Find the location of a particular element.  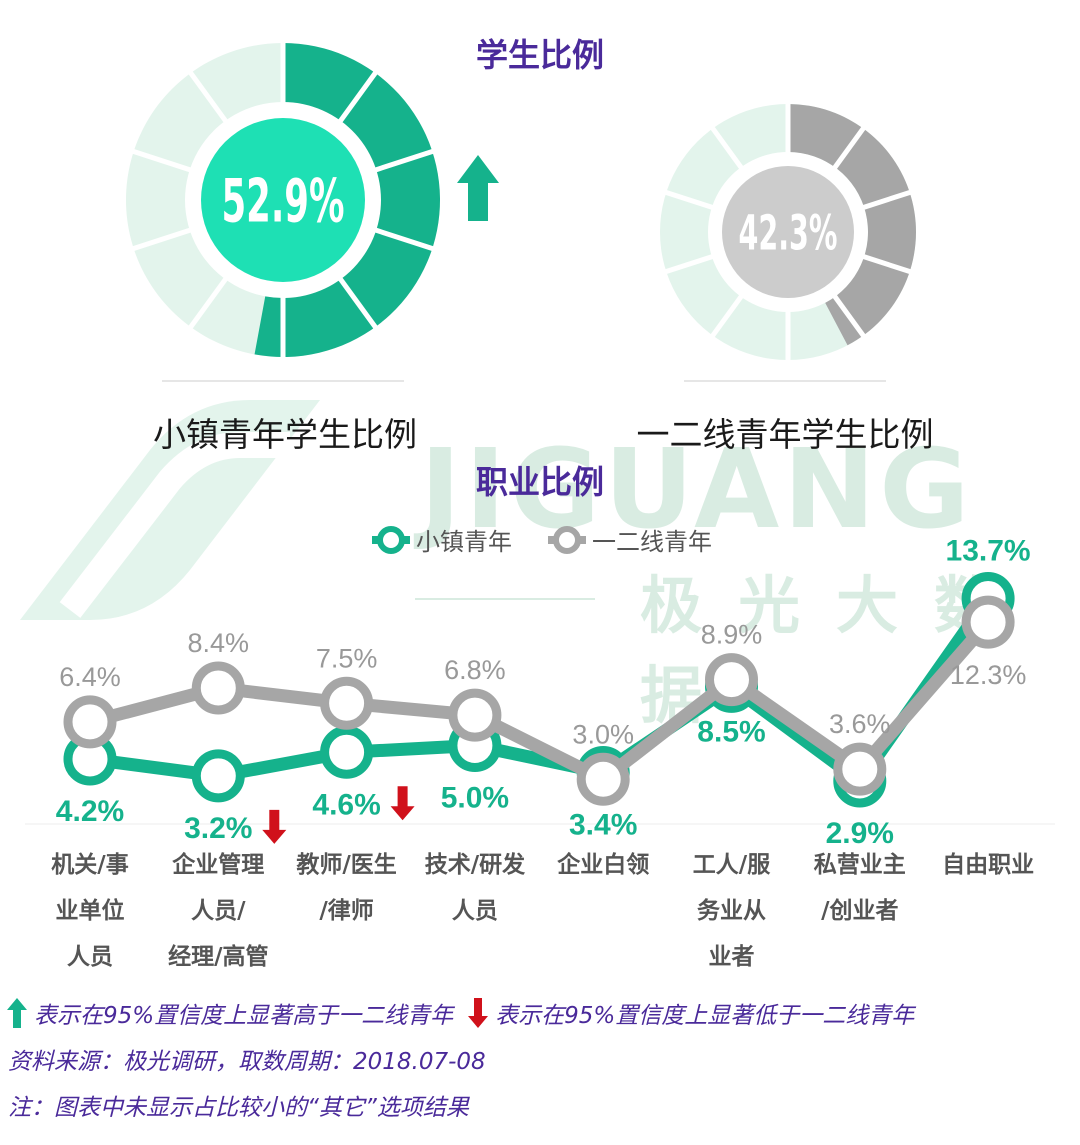

legend-city-label: 一二线青年 is located at coordinates (652, 542).